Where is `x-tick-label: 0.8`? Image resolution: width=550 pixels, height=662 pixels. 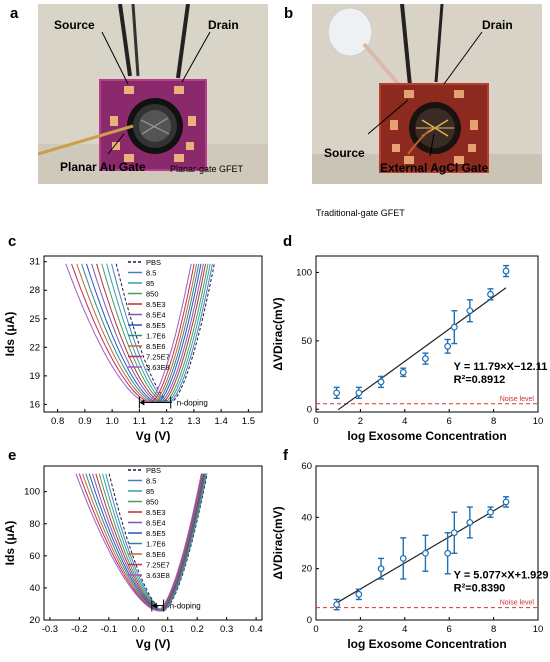 x-tick-label: 0.8 is located at coordinates (57, 421).